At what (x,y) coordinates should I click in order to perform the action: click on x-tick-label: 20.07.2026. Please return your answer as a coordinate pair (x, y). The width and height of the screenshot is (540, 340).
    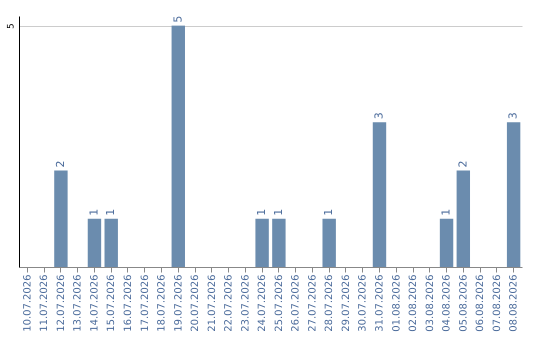
    Looking at the image, I should click on (196, 303).